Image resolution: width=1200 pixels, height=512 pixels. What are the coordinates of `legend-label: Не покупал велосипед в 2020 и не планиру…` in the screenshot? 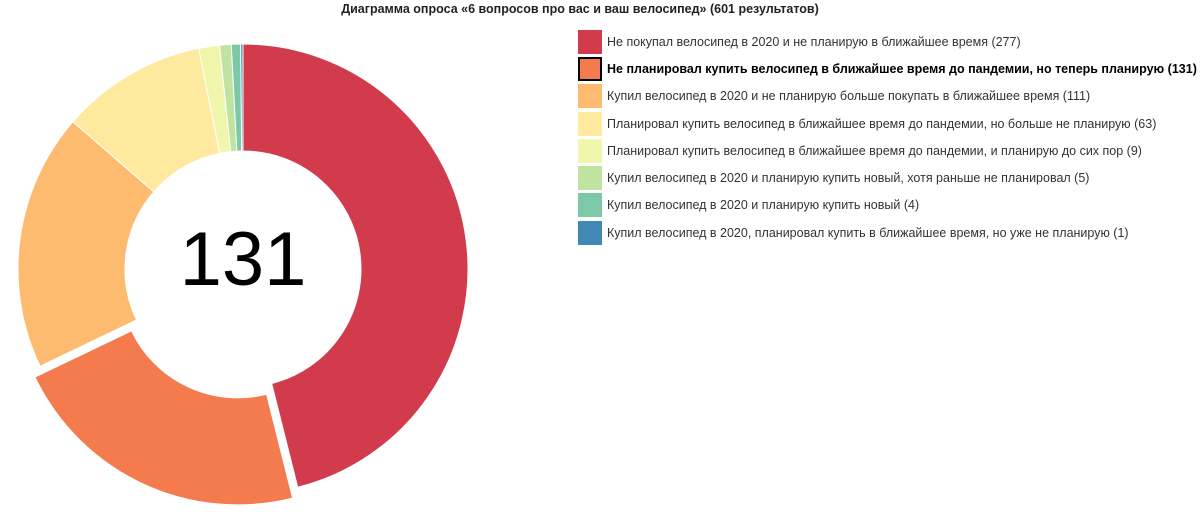 It's located at (814, 41).